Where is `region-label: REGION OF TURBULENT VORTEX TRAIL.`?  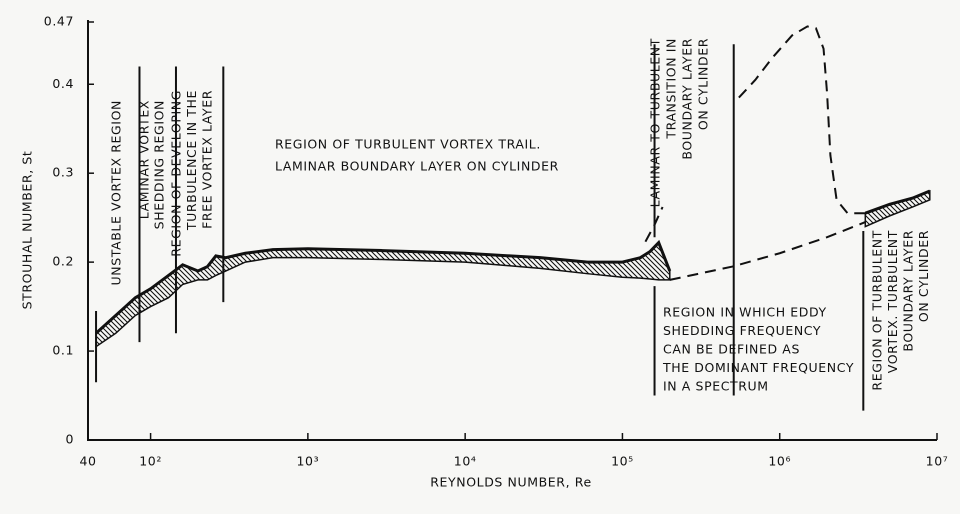 region-label: REGION OF TURBULENT VORTEX TRAIL. is located at coordinates (408, 144).